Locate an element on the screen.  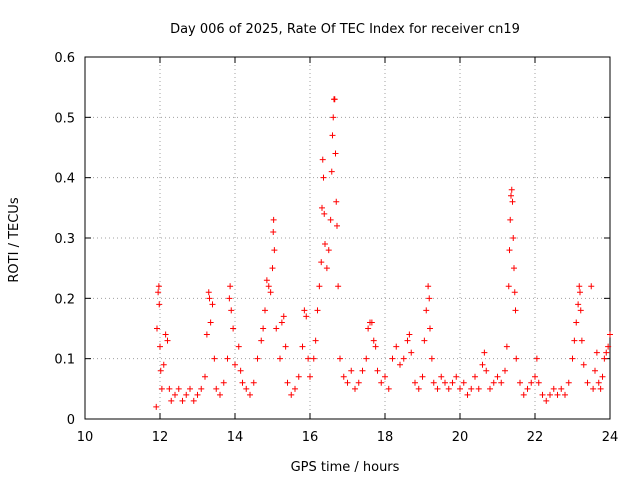
y-tick-label: 0.4 is located at coordinates (64, 179).